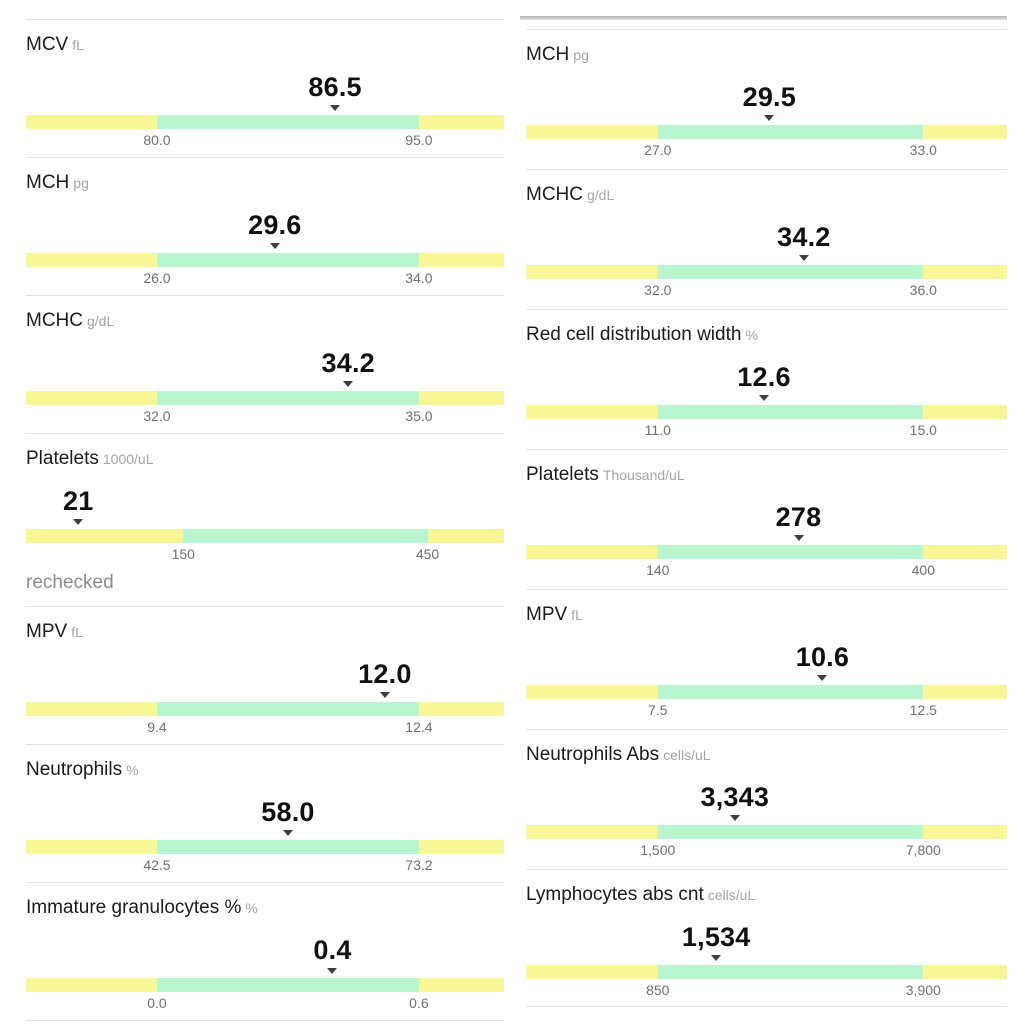 The height and width of the screenshot is (1024, 1024). Describe the element at coordinates (335, 87) in the screenshot. I see `result-value: 86.5` at that location.